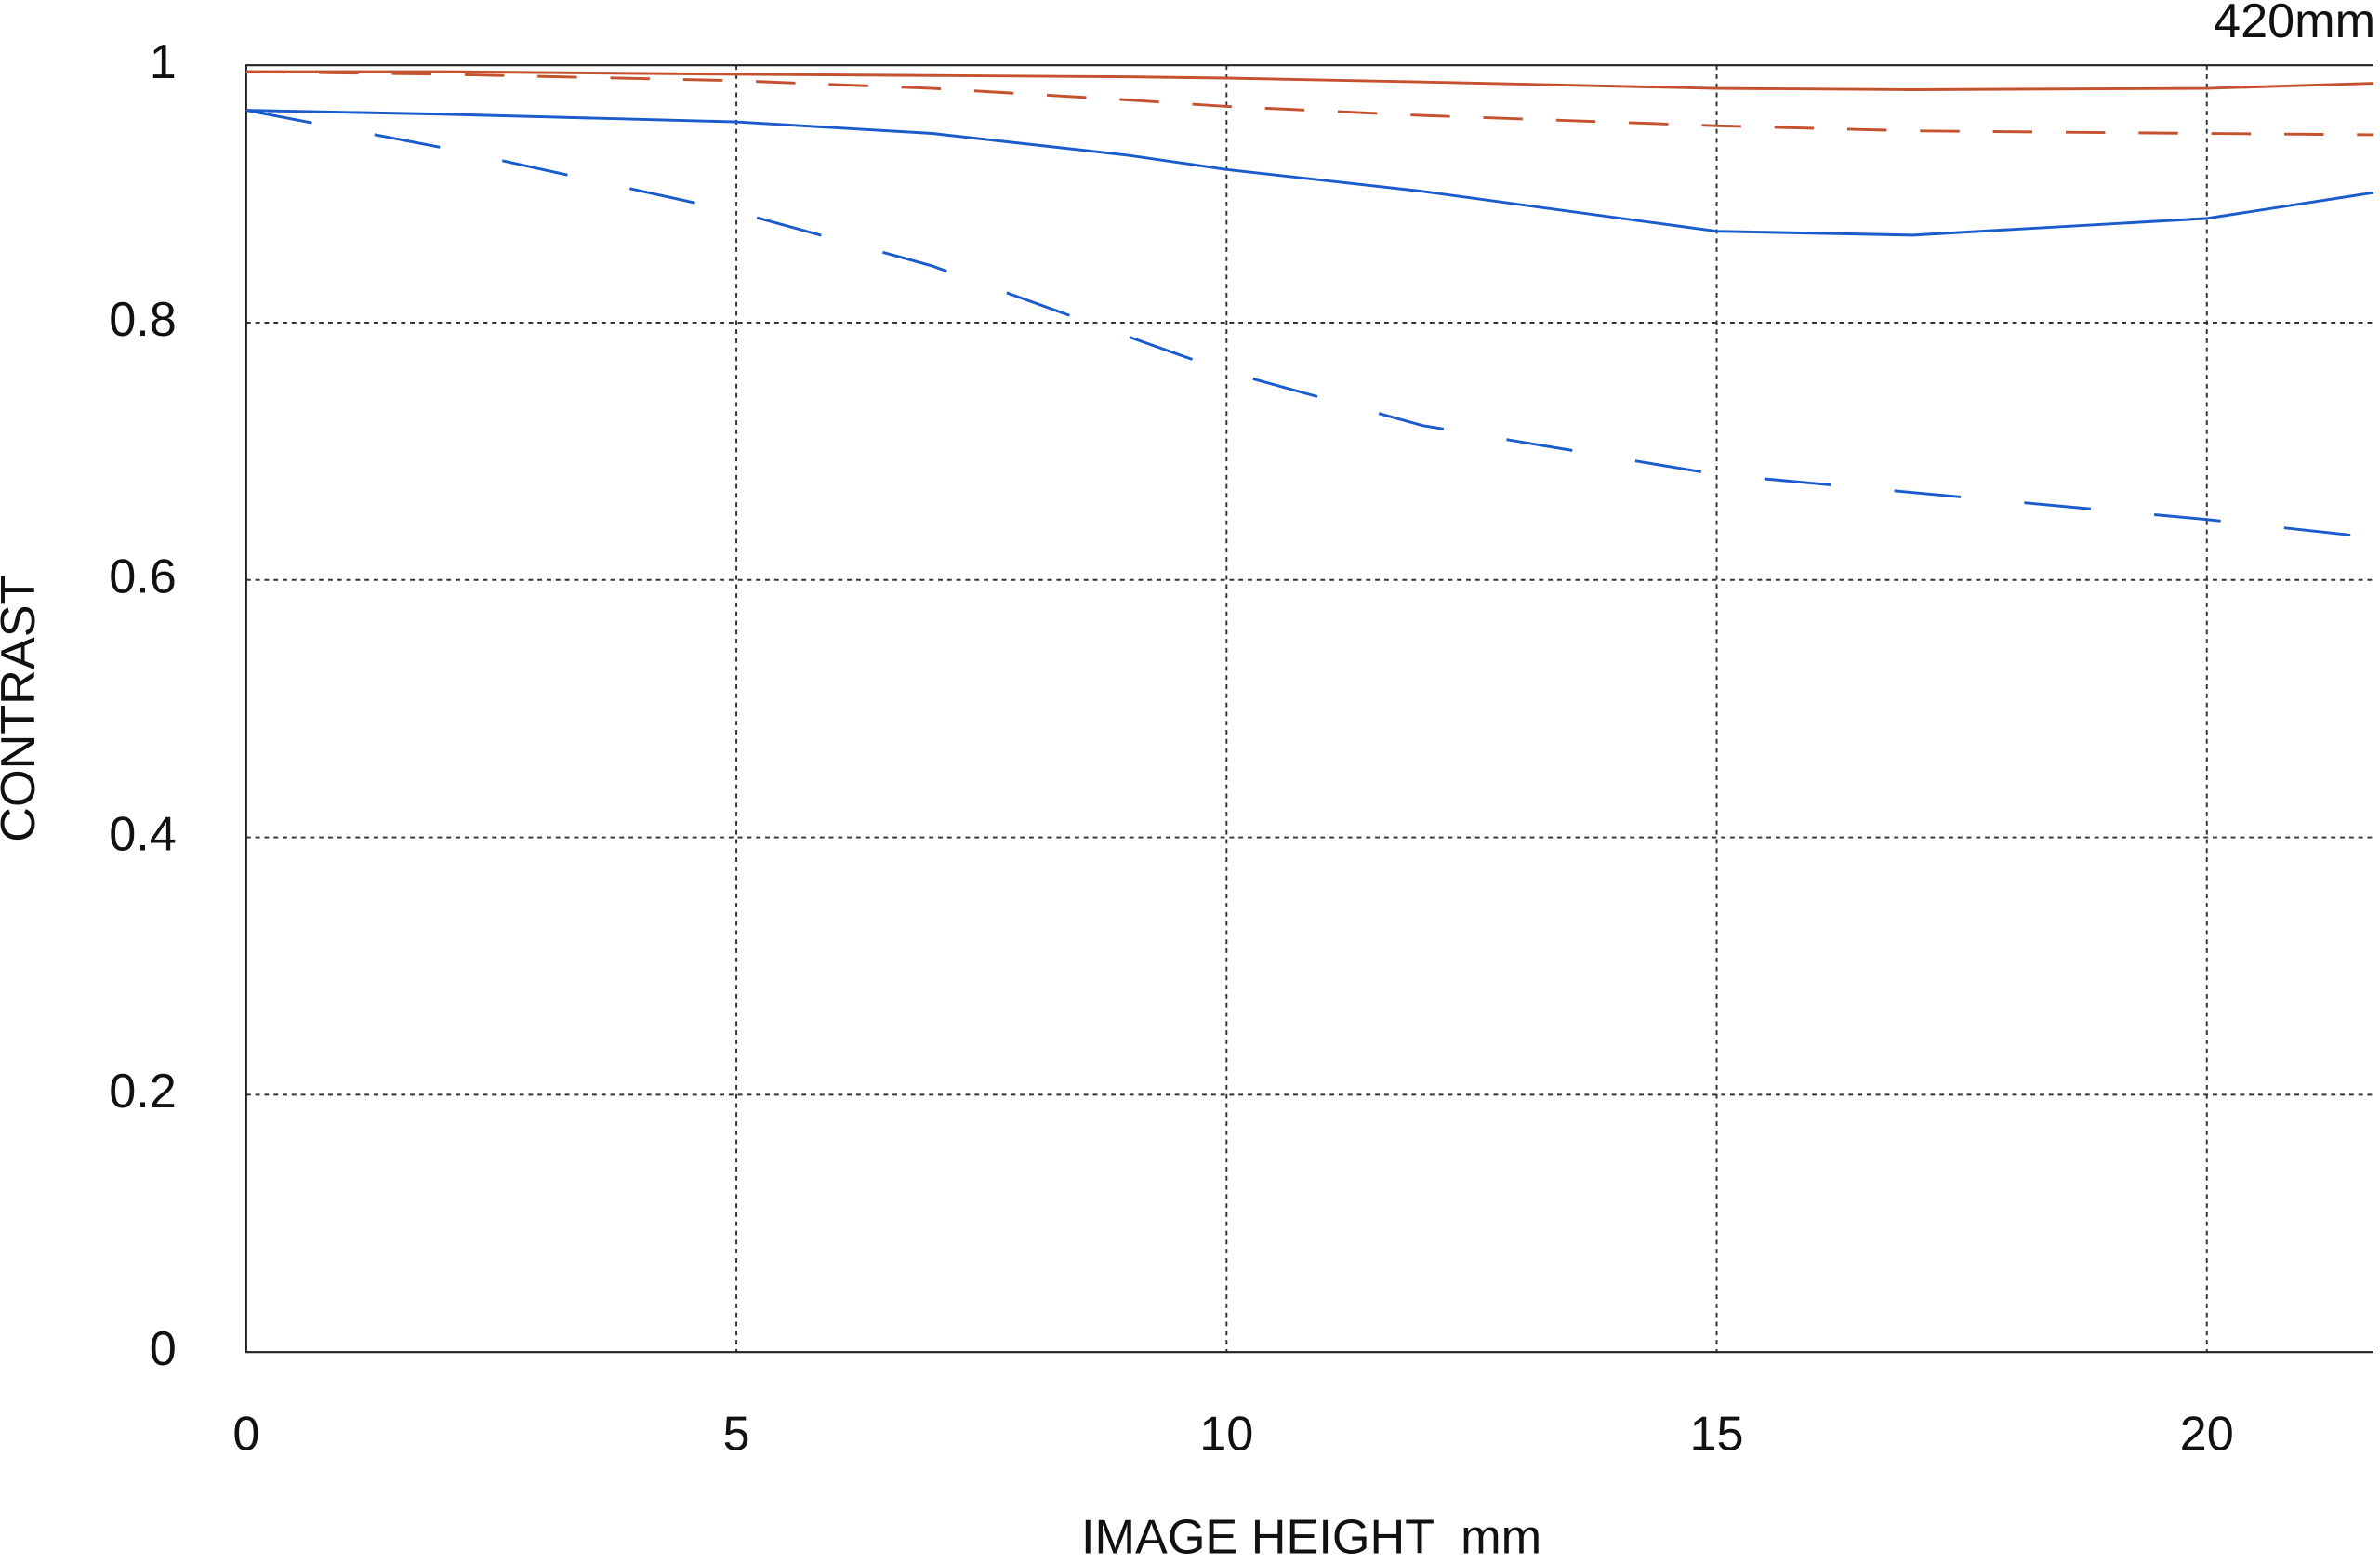 Image resolution: width=2380 pixels, height=1563 pixels. What do you see at coordinates (143, 577) in the screenshot?
I see `y-tick-label: 0.6` at bounding box center [143, 577].